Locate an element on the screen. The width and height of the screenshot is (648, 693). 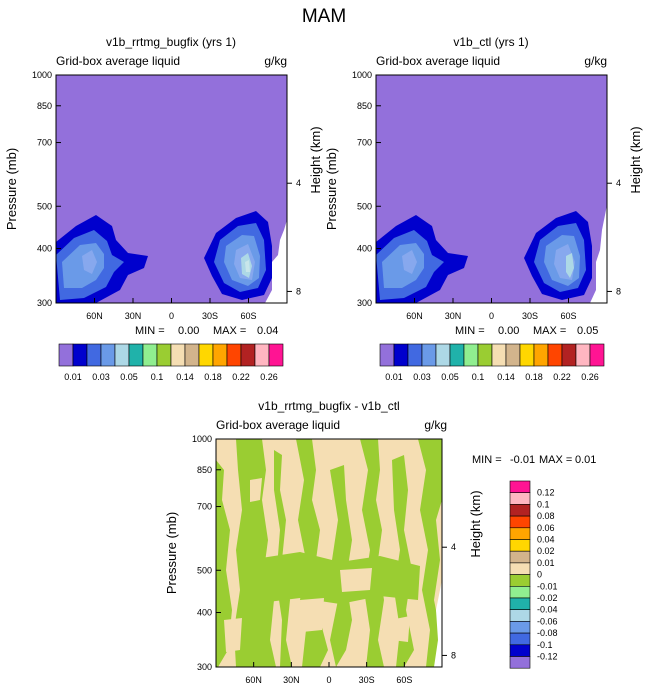
height-ticks: 84 is located at coordinates (449, 601).